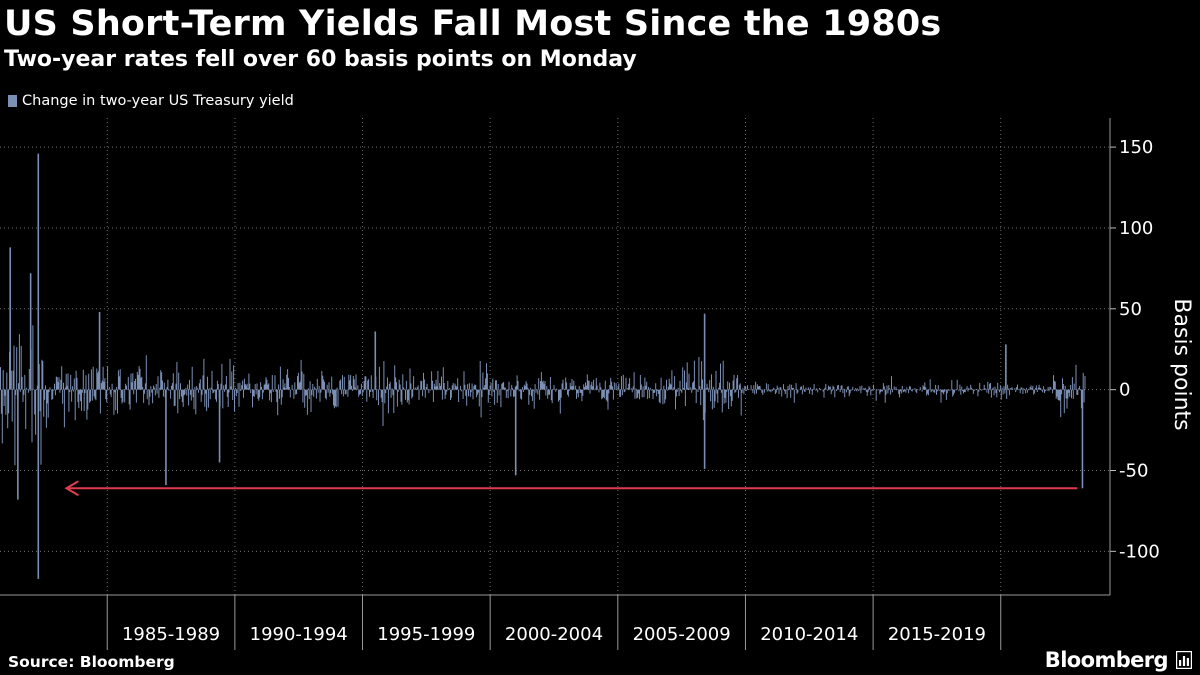  I want to click on legend-swatch, so click(12, 101).